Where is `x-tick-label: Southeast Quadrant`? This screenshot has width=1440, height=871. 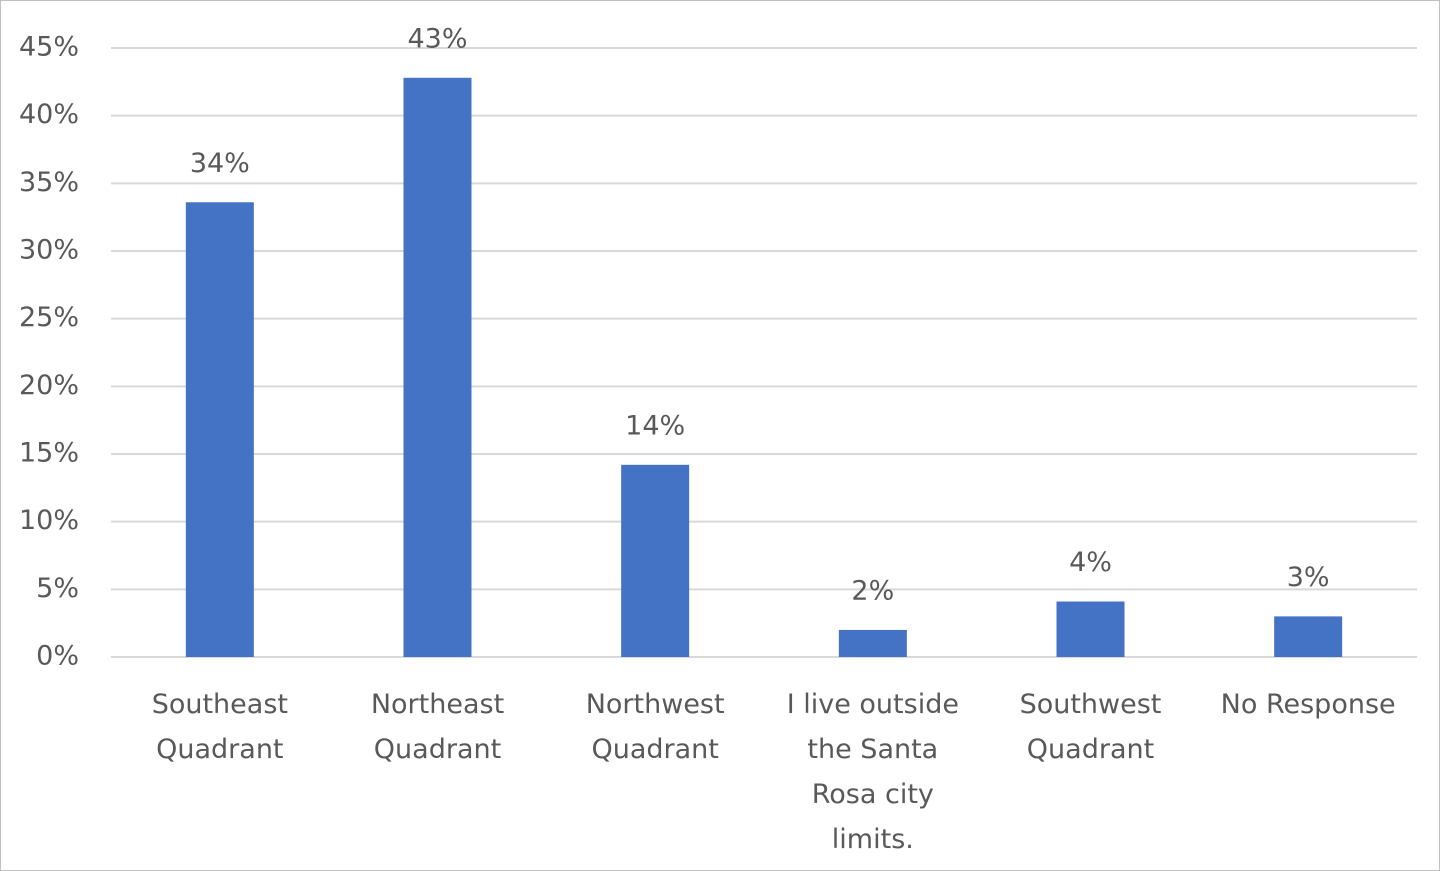 x-tick-label: Southeast Quadrant is located at coordinates (219, 727).